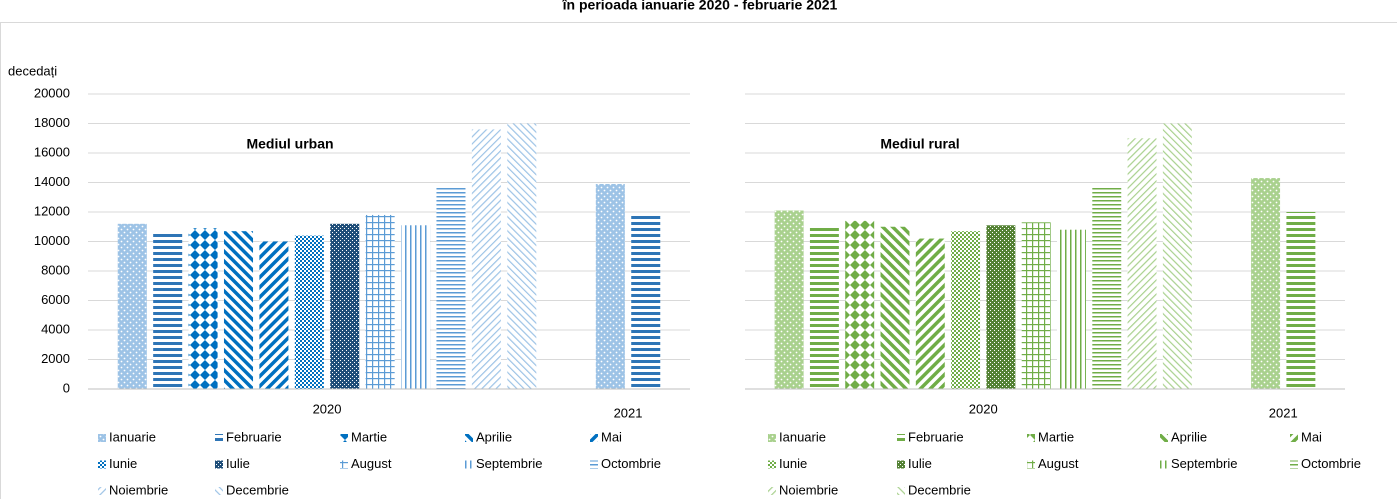  I want to click on y-tick-label: 10000, so click(52, 240).